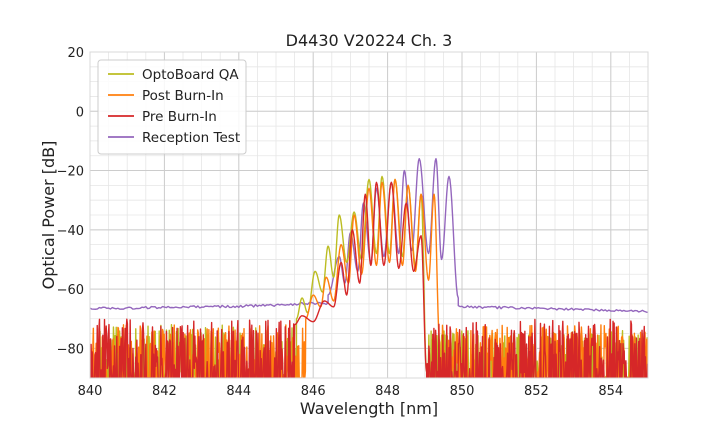 The width and height of the screenshot is (720, 432). I want to click on y-tick-label: −60, so click(70, 290).